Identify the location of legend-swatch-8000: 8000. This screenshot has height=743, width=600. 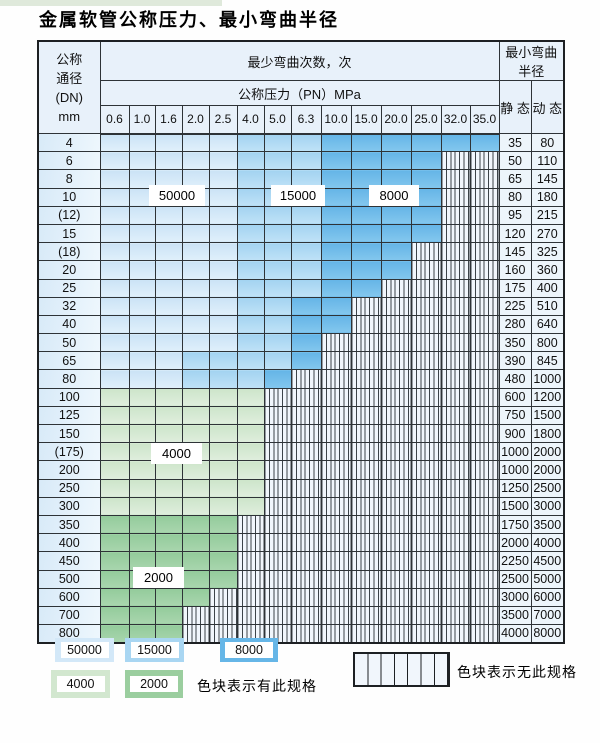
(249, 650).